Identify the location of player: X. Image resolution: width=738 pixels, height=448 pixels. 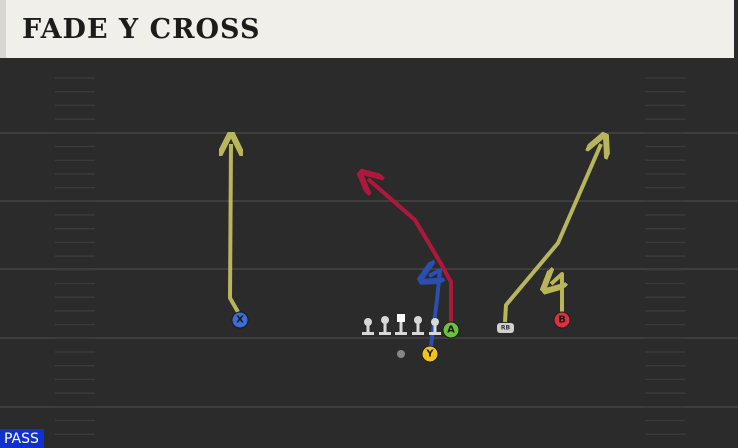
(240, 320).